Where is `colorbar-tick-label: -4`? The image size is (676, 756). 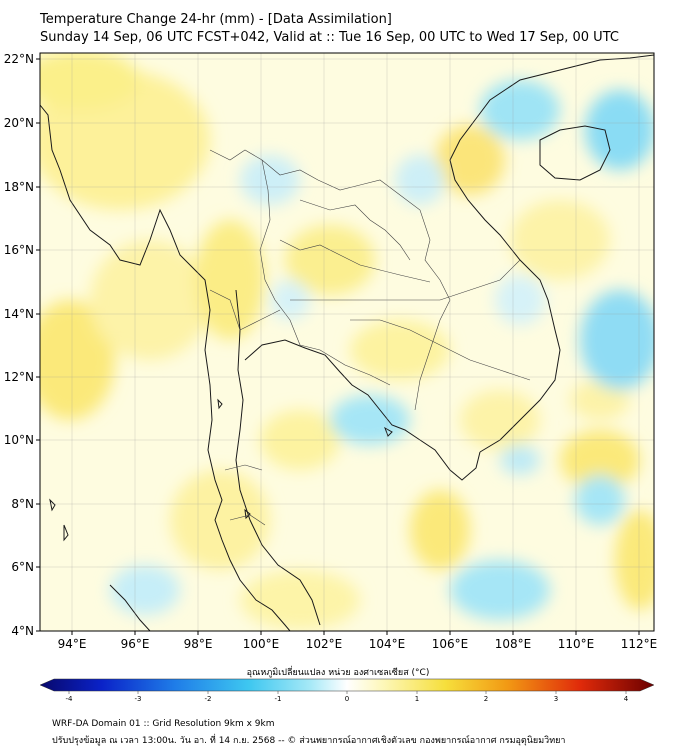
colorbar-tick-label: -4 is located at coordinates (70, 699).